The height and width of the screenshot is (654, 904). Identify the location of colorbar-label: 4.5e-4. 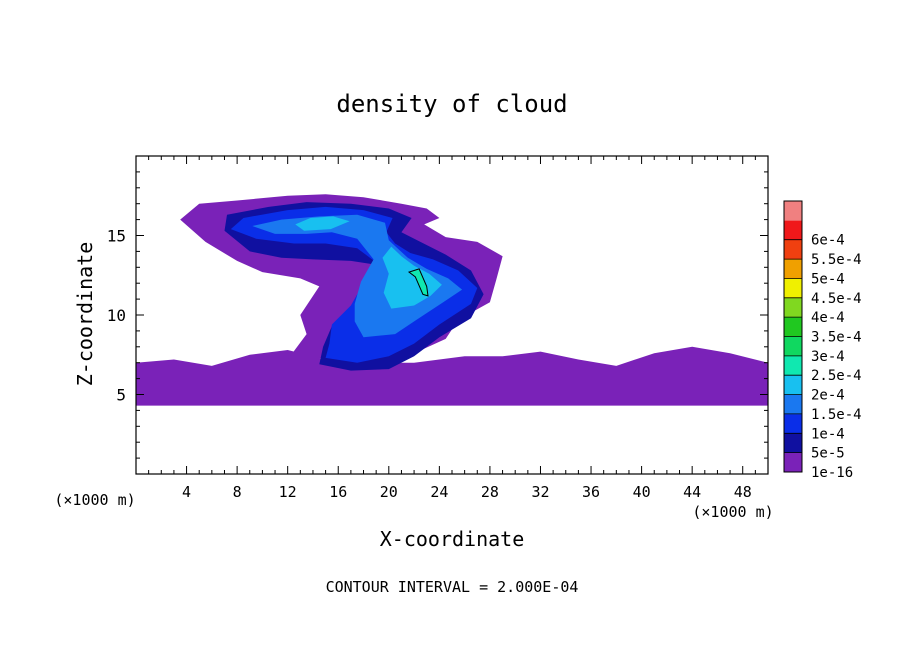
(836, 299).